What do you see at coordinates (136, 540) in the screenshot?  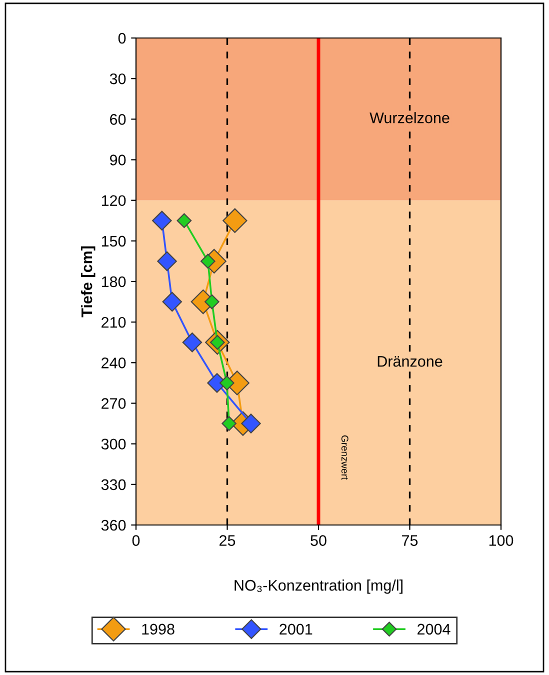 I see `x-tick-label: 0` at bounding box center [136, 540].